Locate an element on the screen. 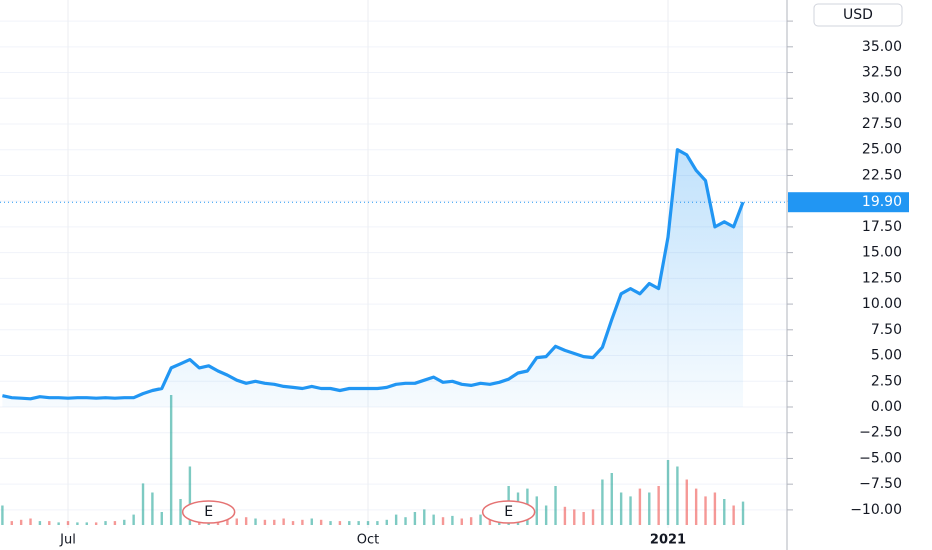 This screenshot has height=550, width=932. y-tick-label: 2.50 is located at coordinates (886, 381).